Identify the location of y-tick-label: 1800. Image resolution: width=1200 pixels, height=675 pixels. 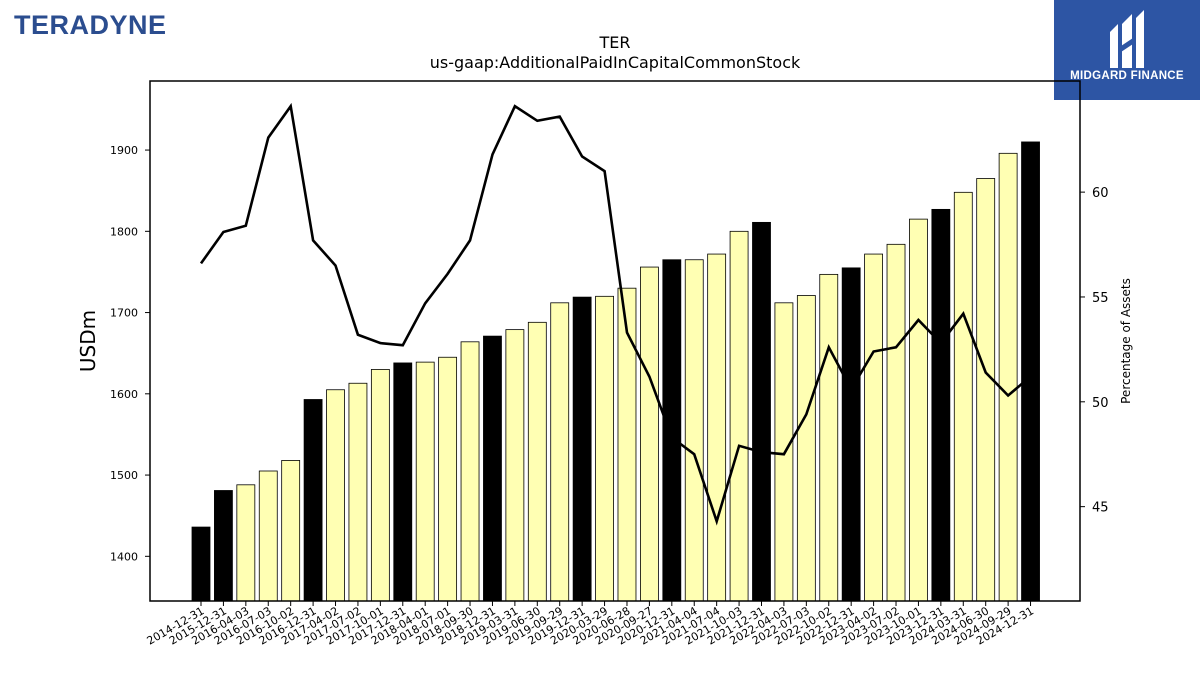
(124, 231).